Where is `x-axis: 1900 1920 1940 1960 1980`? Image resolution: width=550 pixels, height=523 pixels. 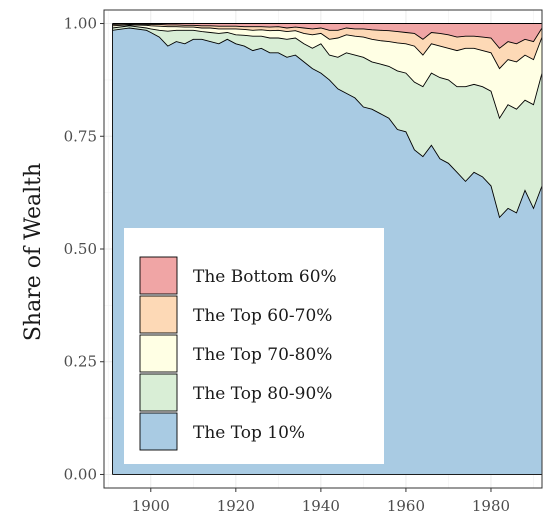
x-axis: 1900 1920 1940 1960 1980 is located at coordinates (321, 501).